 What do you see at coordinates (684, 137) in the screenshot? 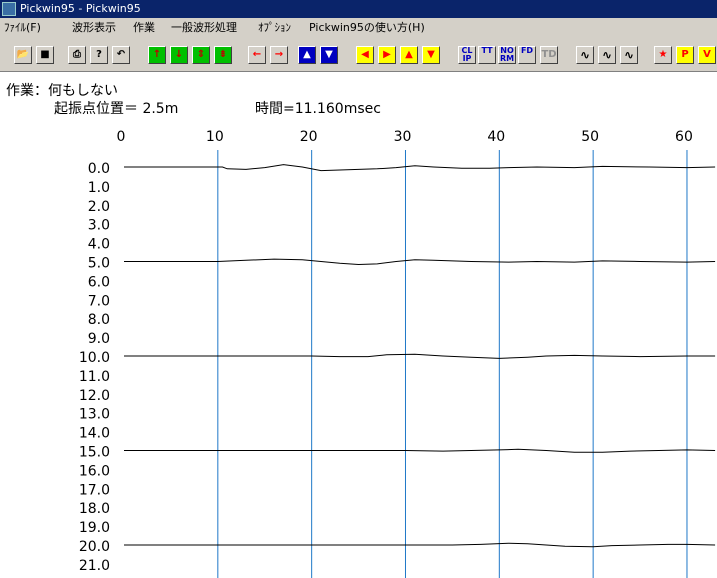
I see `x-tick-label: 60` at bounding box center [684, 137].